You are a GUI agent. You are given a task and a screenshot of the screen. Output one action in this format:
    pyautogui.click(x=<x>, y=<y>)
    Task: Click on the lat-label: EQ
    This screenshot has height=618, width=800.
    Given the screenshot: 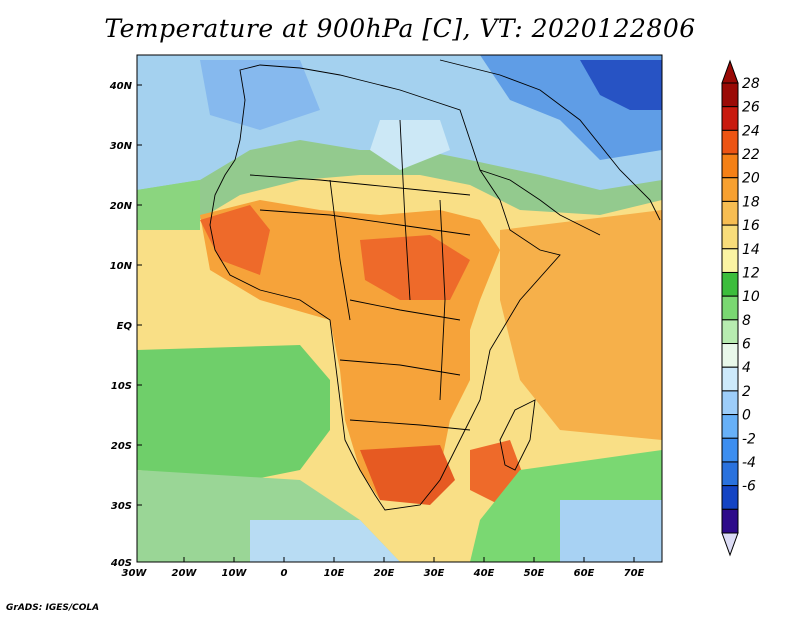 What is the action you would take?
    pyautogui.click(x=125, y=326)
    